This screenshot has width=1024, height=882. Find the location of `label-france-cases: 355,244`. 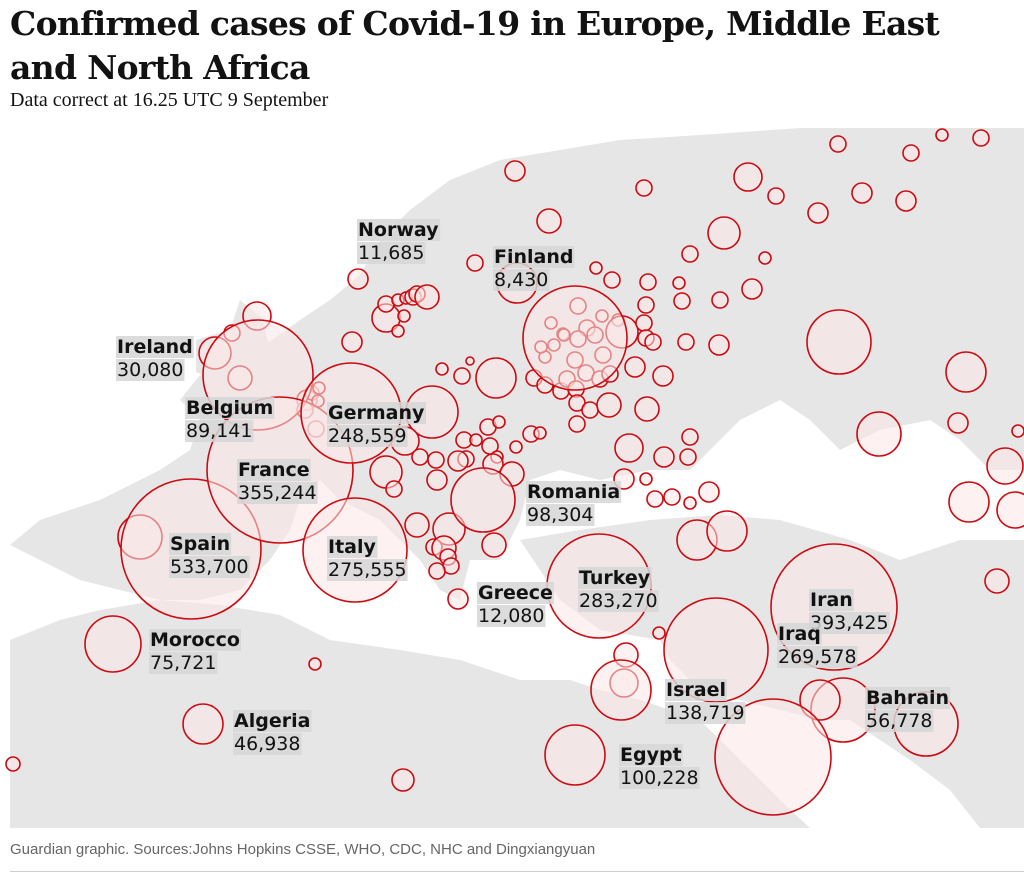

label-france-cases: 355,244 is located at coordinates (277, 493).